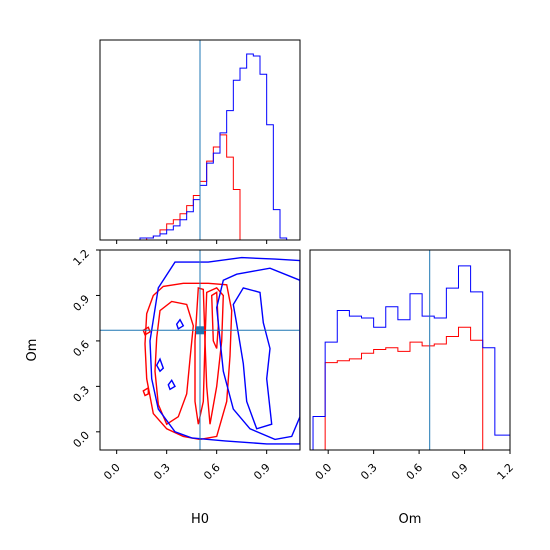  What do you see at coordinates (415, 472) in the screenshot?
I see `om-tick-label-2: 0.6` at bounding box center [415, 472].